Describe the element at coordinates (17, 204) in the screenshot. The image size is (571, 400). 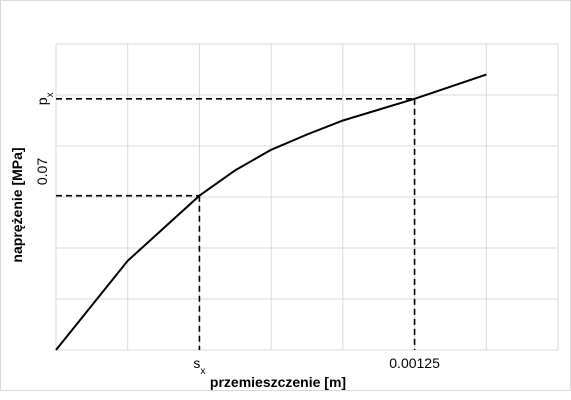
I see `y-axis-title: naprężenie [MPa]` at that location.